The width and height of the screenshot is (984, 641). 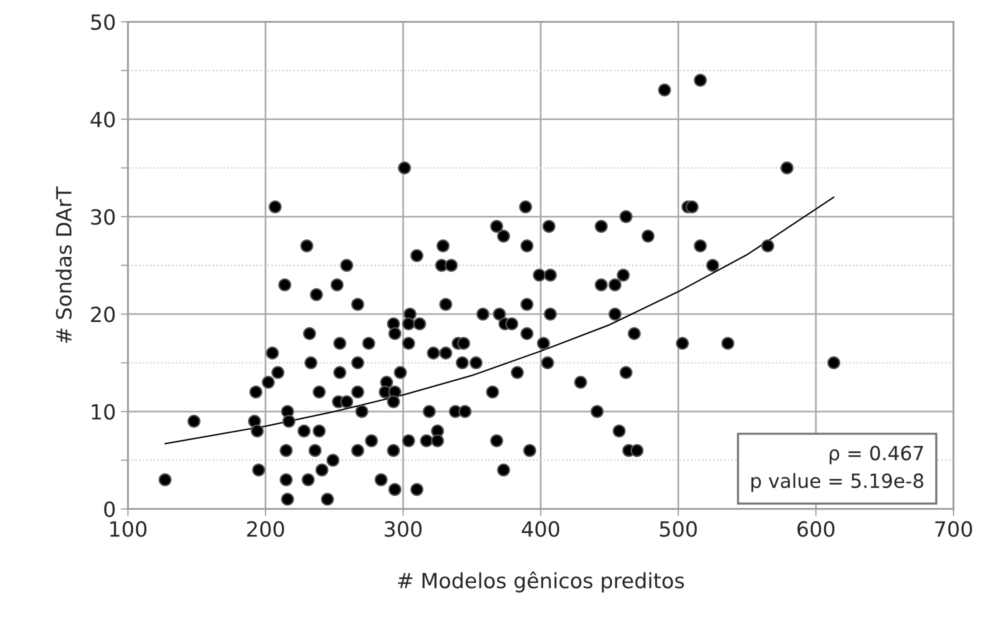 What do you see at coordinates (403, 529) in the screenshot?
I see `x-tick-label: 300` at bounding box center [403, 529].